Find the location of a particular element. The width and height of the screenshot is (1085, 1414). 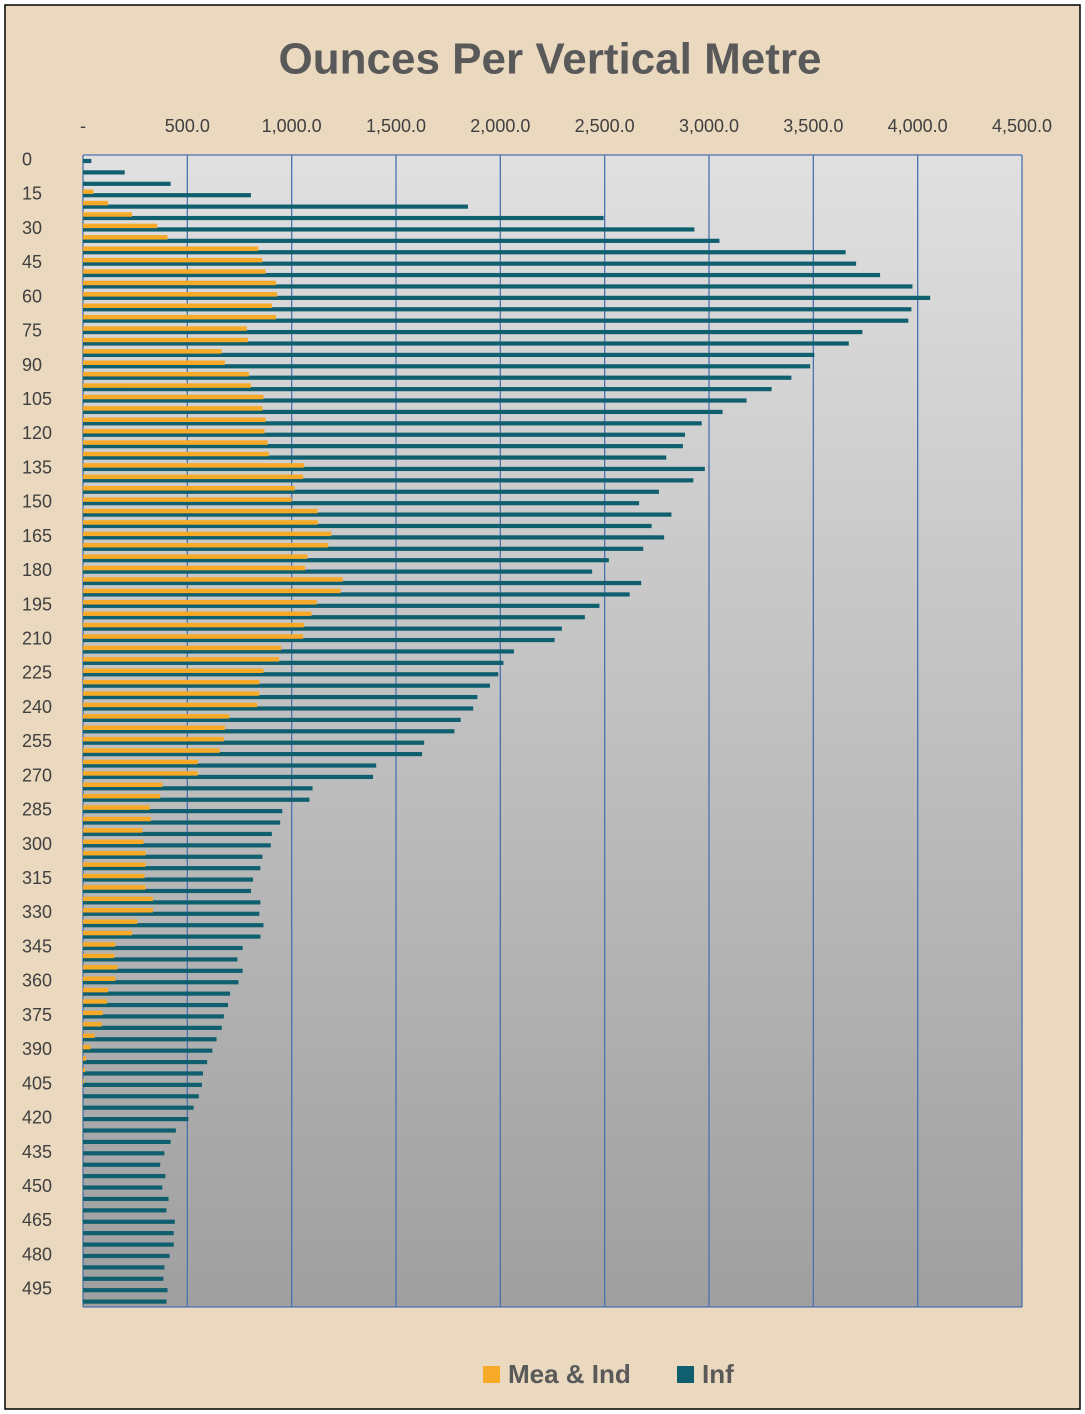

y-tick-label: 435 is located at coordinates (37, 1152).